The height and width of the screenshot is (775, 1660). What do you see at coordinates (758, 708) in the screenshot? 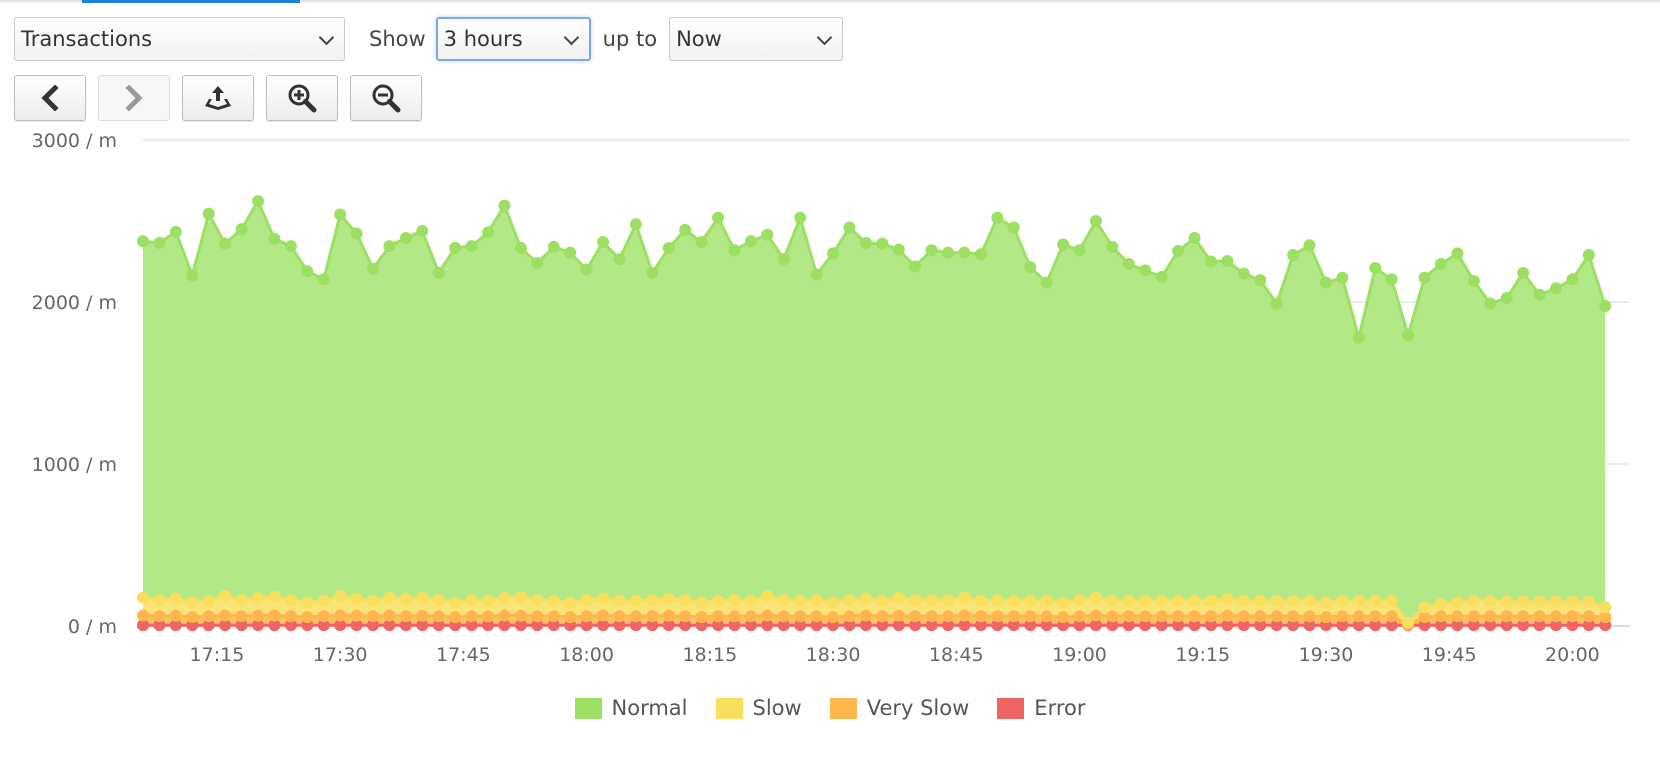
I see `legend-item-slow: Slow` at bounding box center [758, 708].